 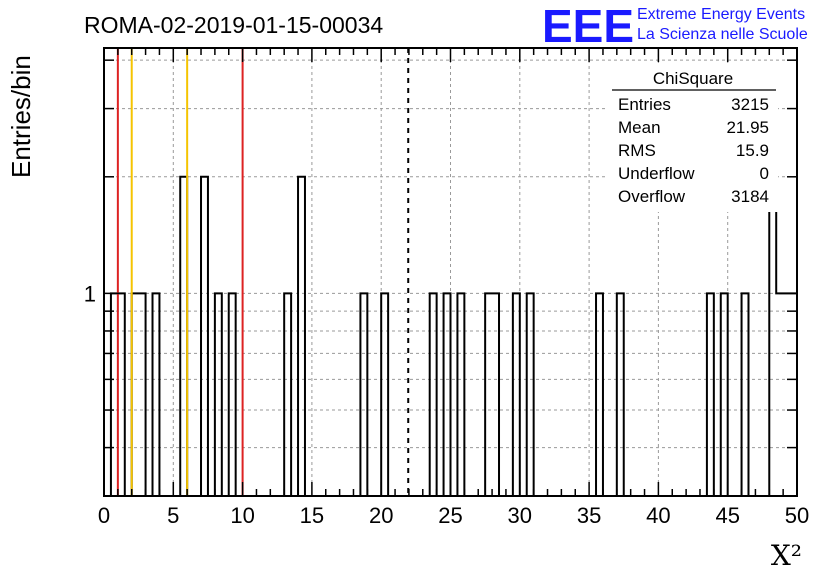 What do you see at coordinates (520, 515) in the screenshot?
I see `x-tick-label: 30` at bounding box center [520, 515].